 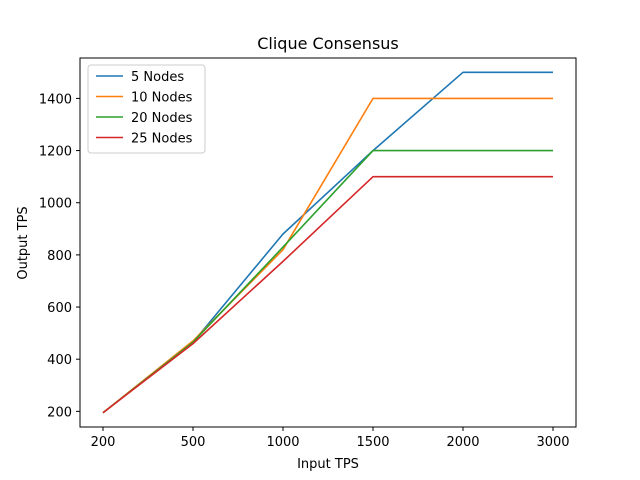 What do you see at coordinates (162, 139) in the screenshot?
I see `legend-label-25-nodes: 25 Nodes` at bounding box center [162, 139].